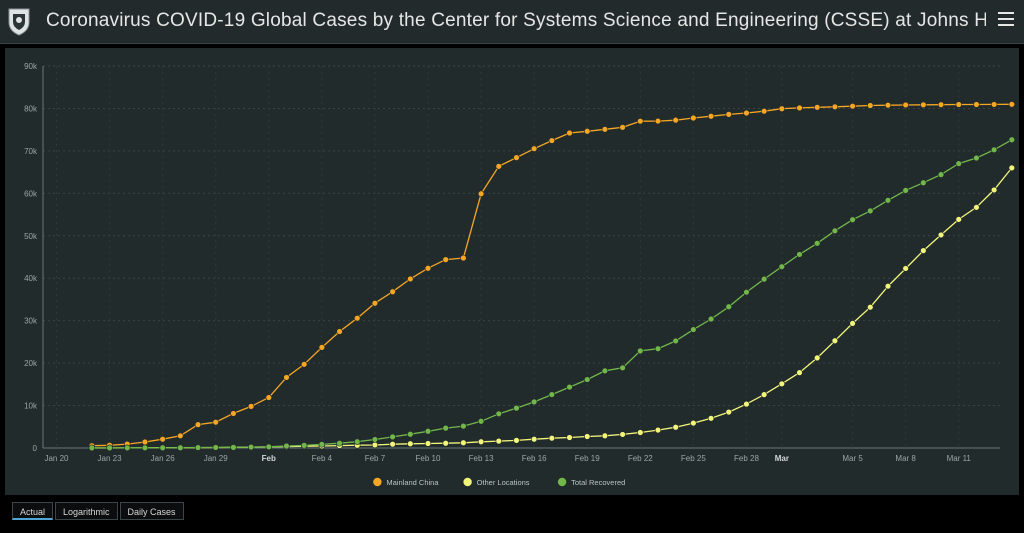 The height and width of the screenshot is (533, 1024). Describe the element at coordinates (746, 458) in the screenshot. I see `x-tick-label: Feb 28` at that location.